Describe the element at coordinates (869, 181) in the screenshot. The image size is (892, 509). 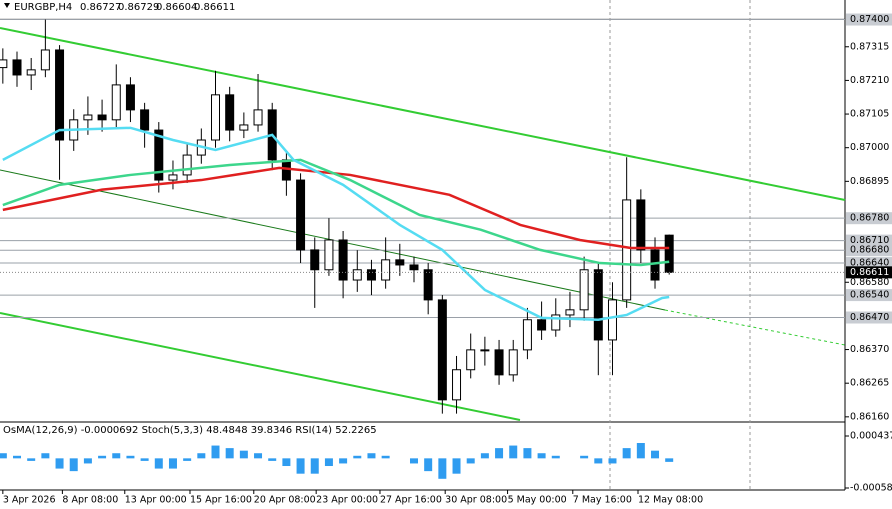
I see `y-tick-label: 0.86895` at that location.